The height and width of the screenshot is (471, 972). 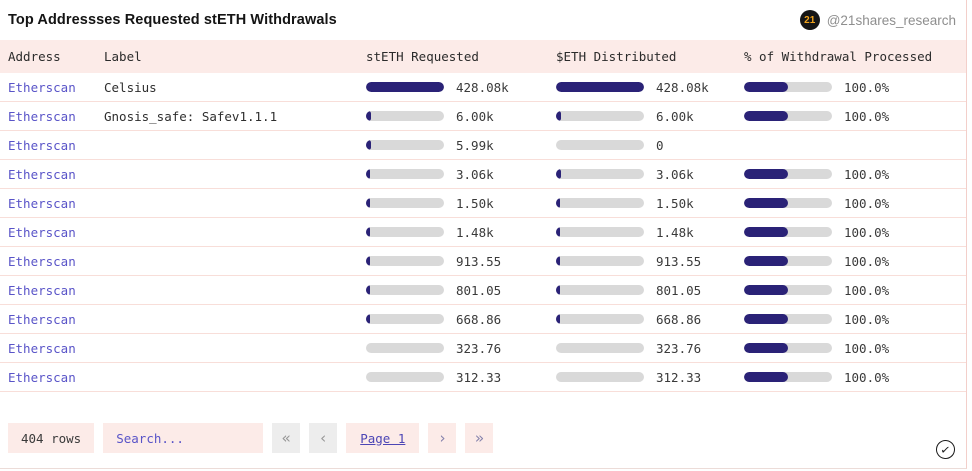 What do you see at coordinates (442, 438) in the screenshot?
I see `next-page-button: ›` at bounding box center [442, 438].